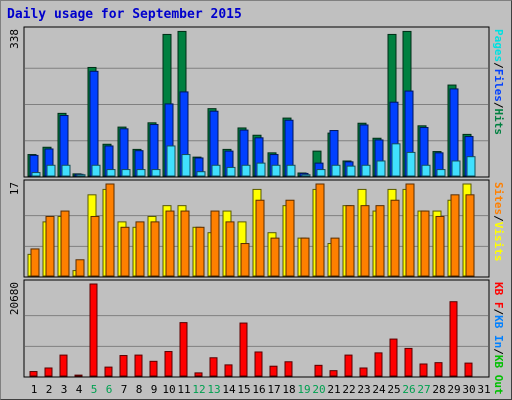  I want to click on day-label: 19, so click(303, 389).